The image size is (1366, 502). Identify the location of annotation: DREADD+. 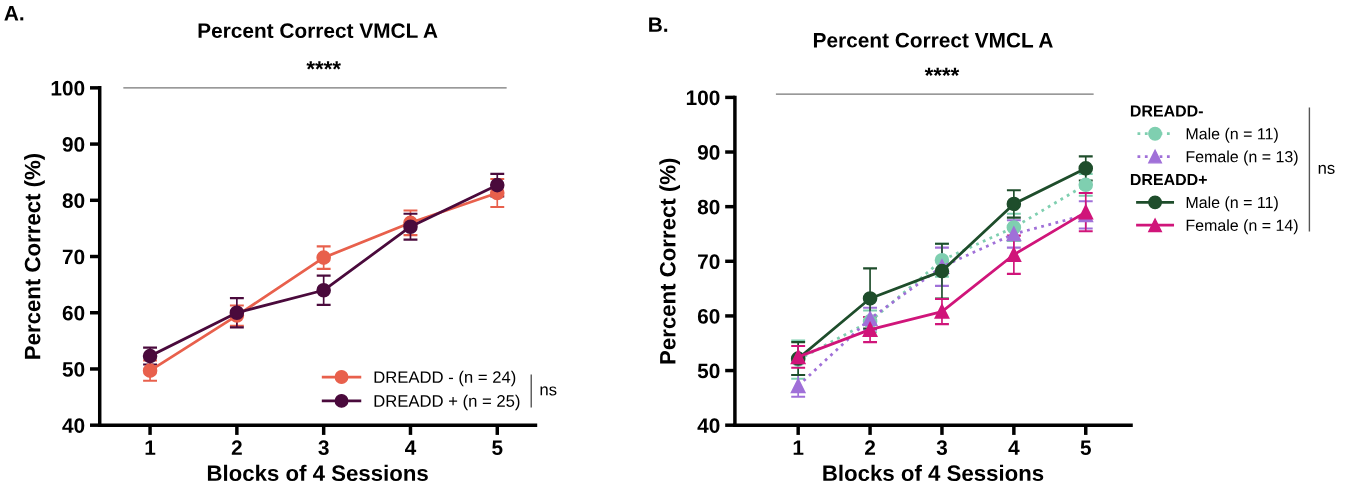
(1168, 180).